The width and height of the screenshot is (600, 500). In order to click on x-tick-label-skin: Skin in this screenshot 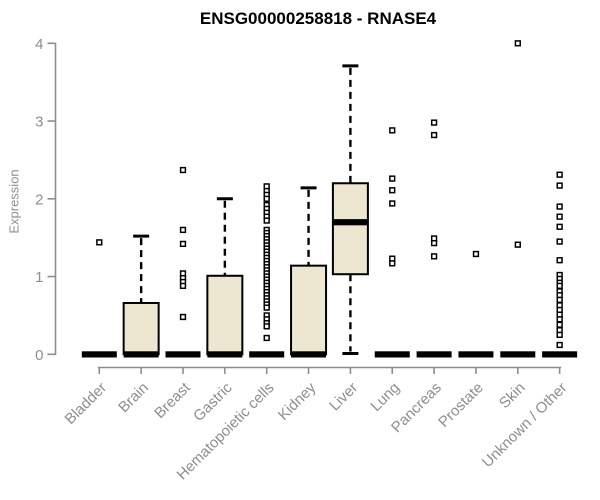, I will do `click(512, 395)`.